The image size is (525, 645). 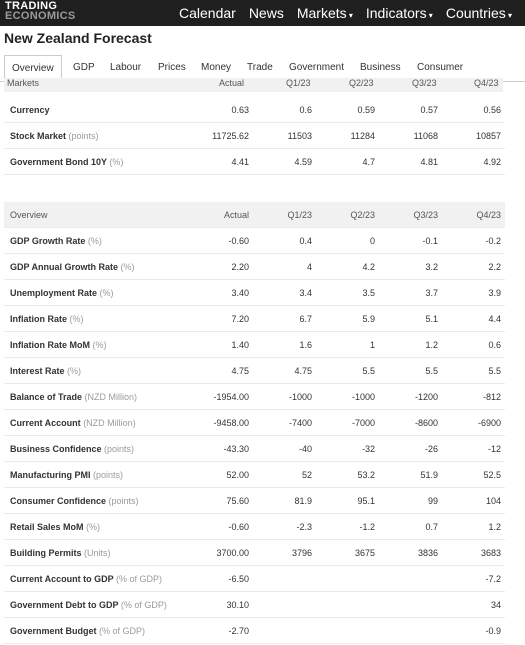 I want to click on value-q3: -8600, so click(x=410, y=422).